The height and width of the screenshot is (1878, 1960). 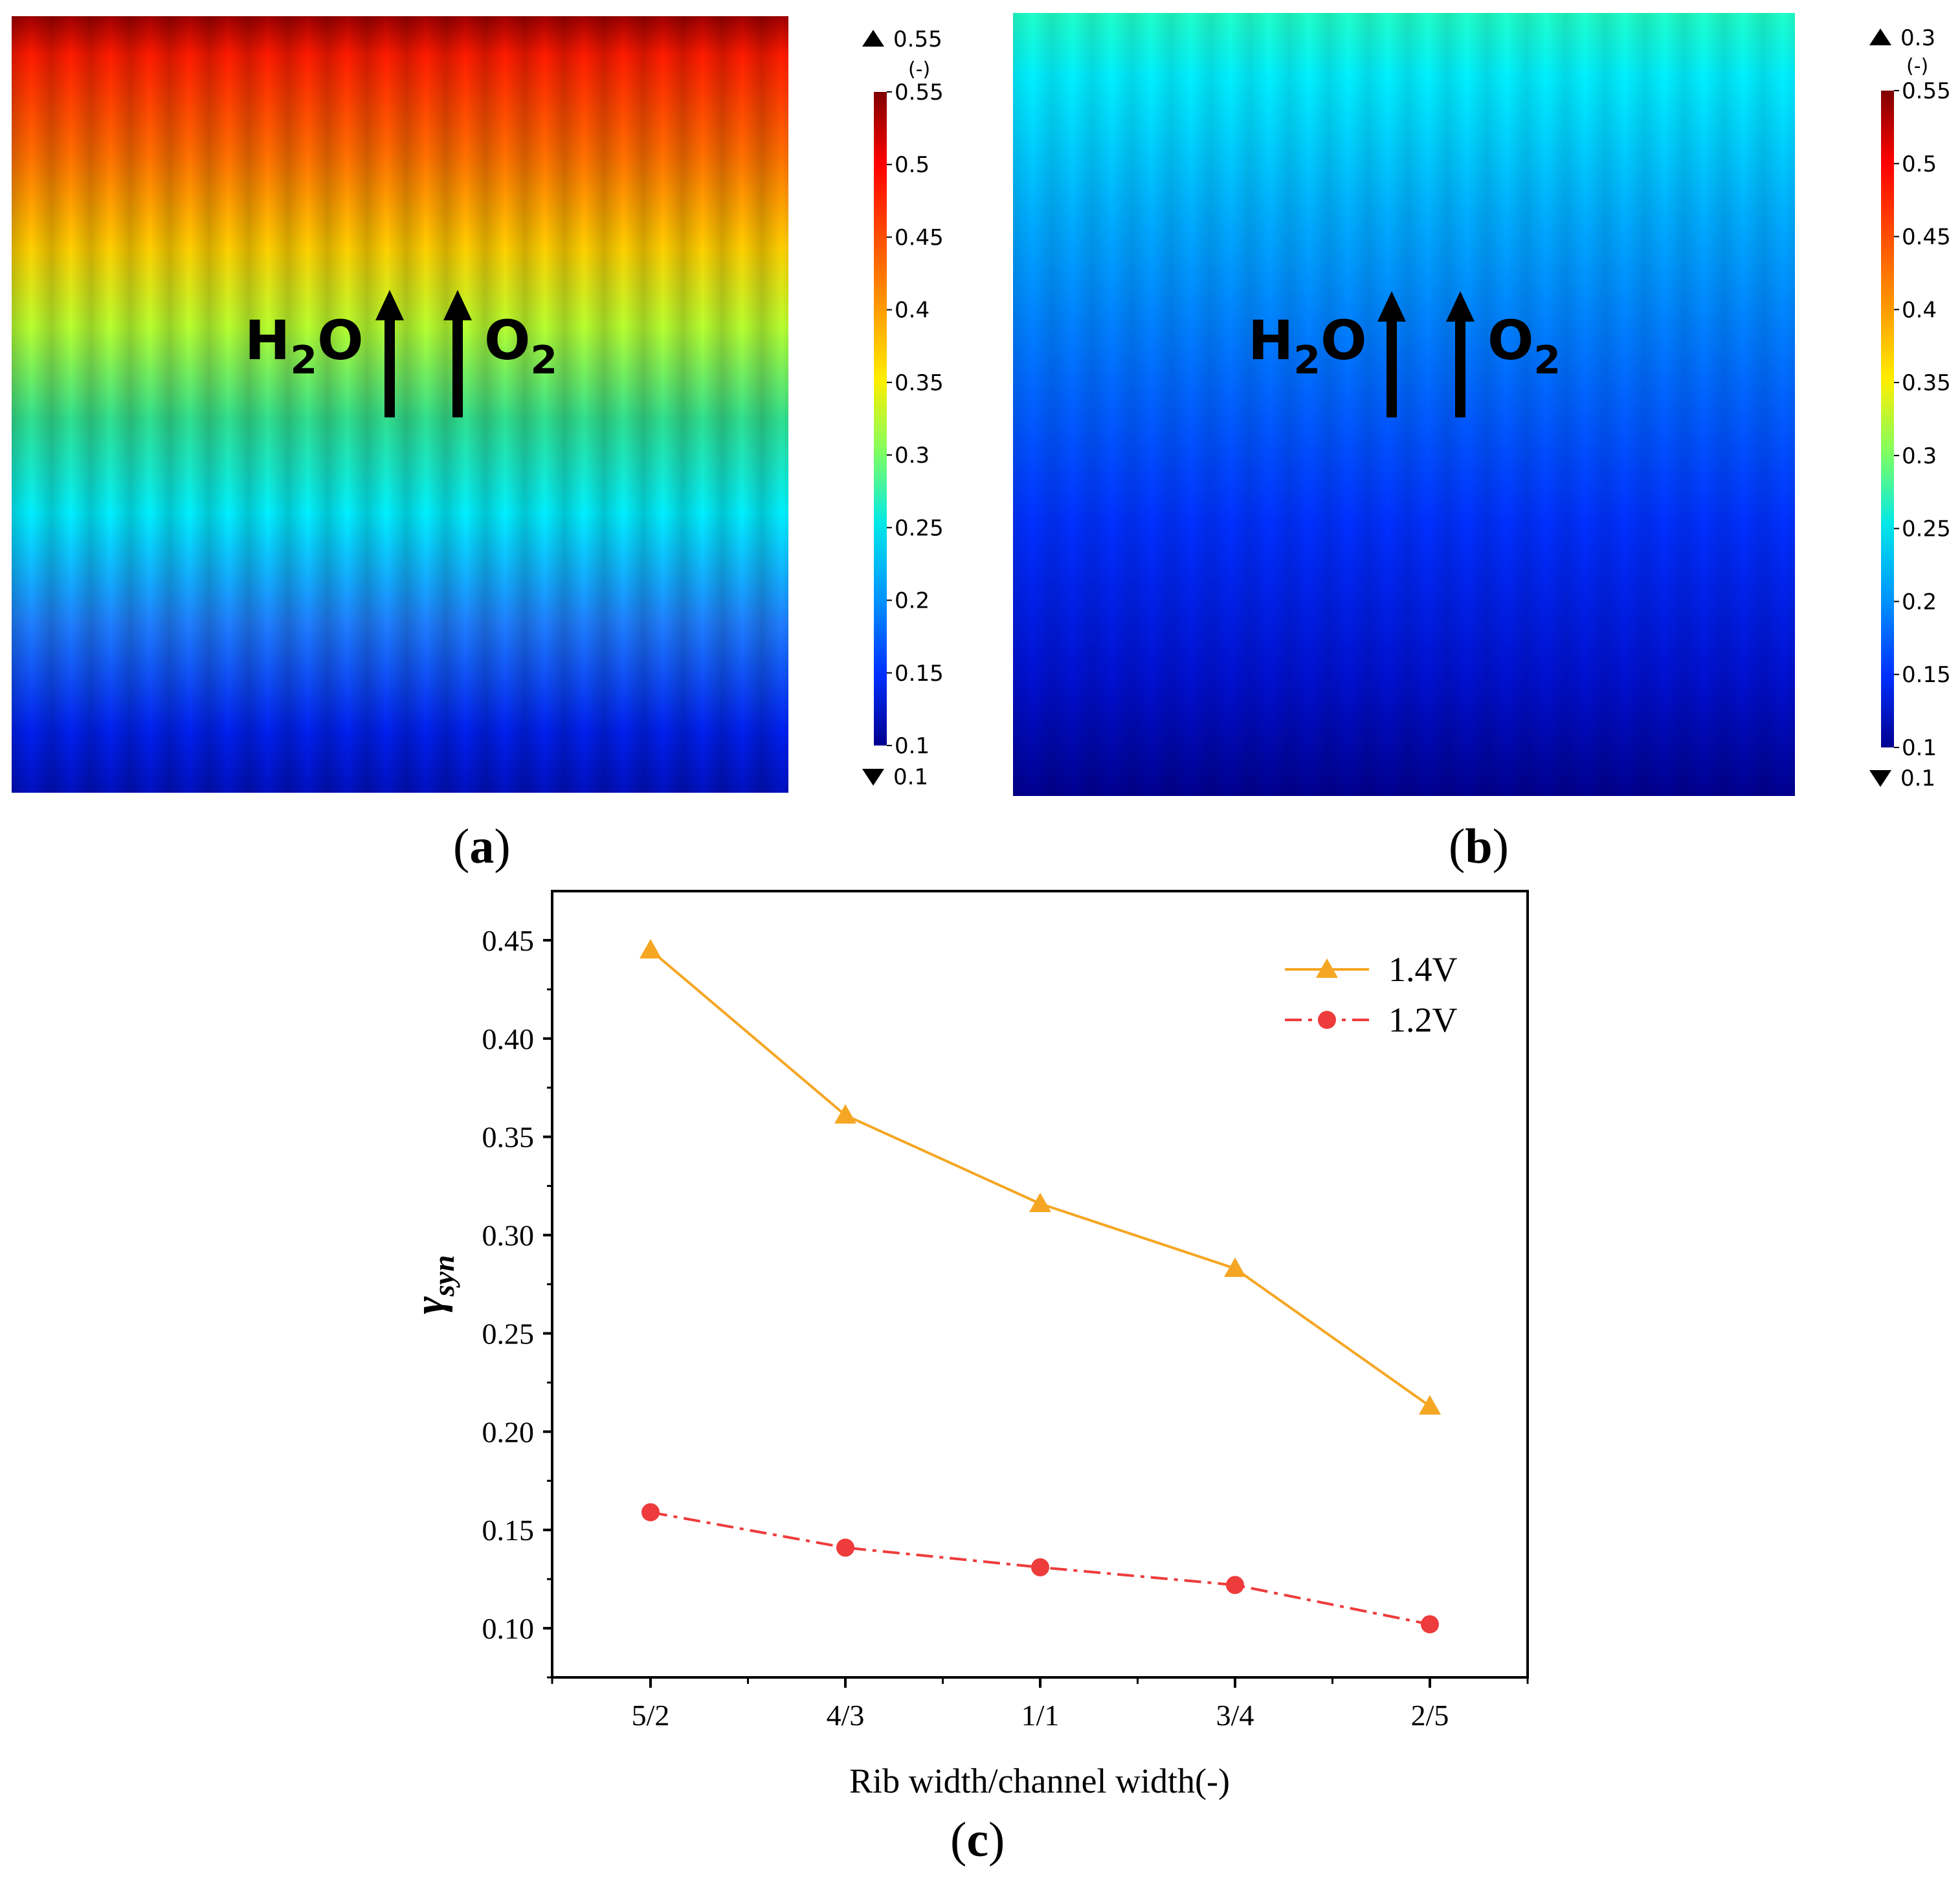 What do you see at coordinates (1880, 778) in the screenshot?
I see `colorbar-min-marker-b` at bounding box center [1880, 778].